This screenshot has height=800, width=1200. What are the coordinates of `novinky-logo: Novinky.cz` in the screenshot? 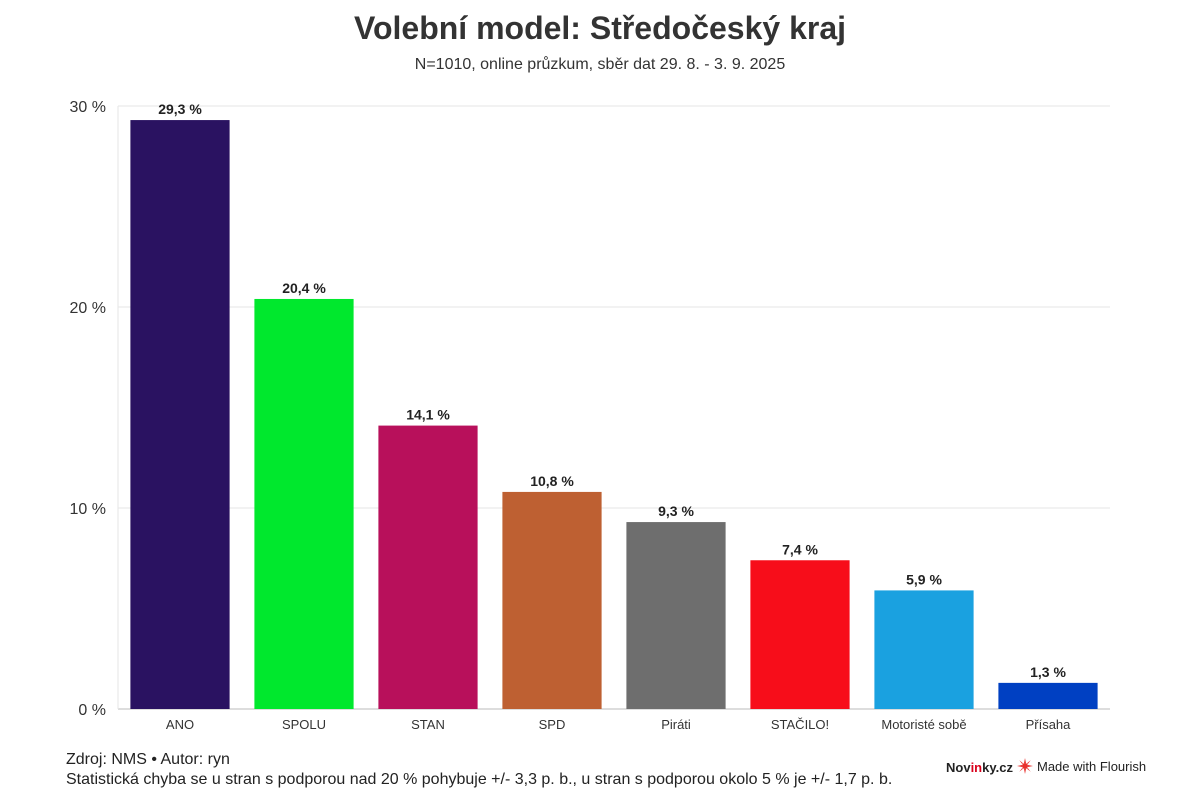 It's located at (979, 767).